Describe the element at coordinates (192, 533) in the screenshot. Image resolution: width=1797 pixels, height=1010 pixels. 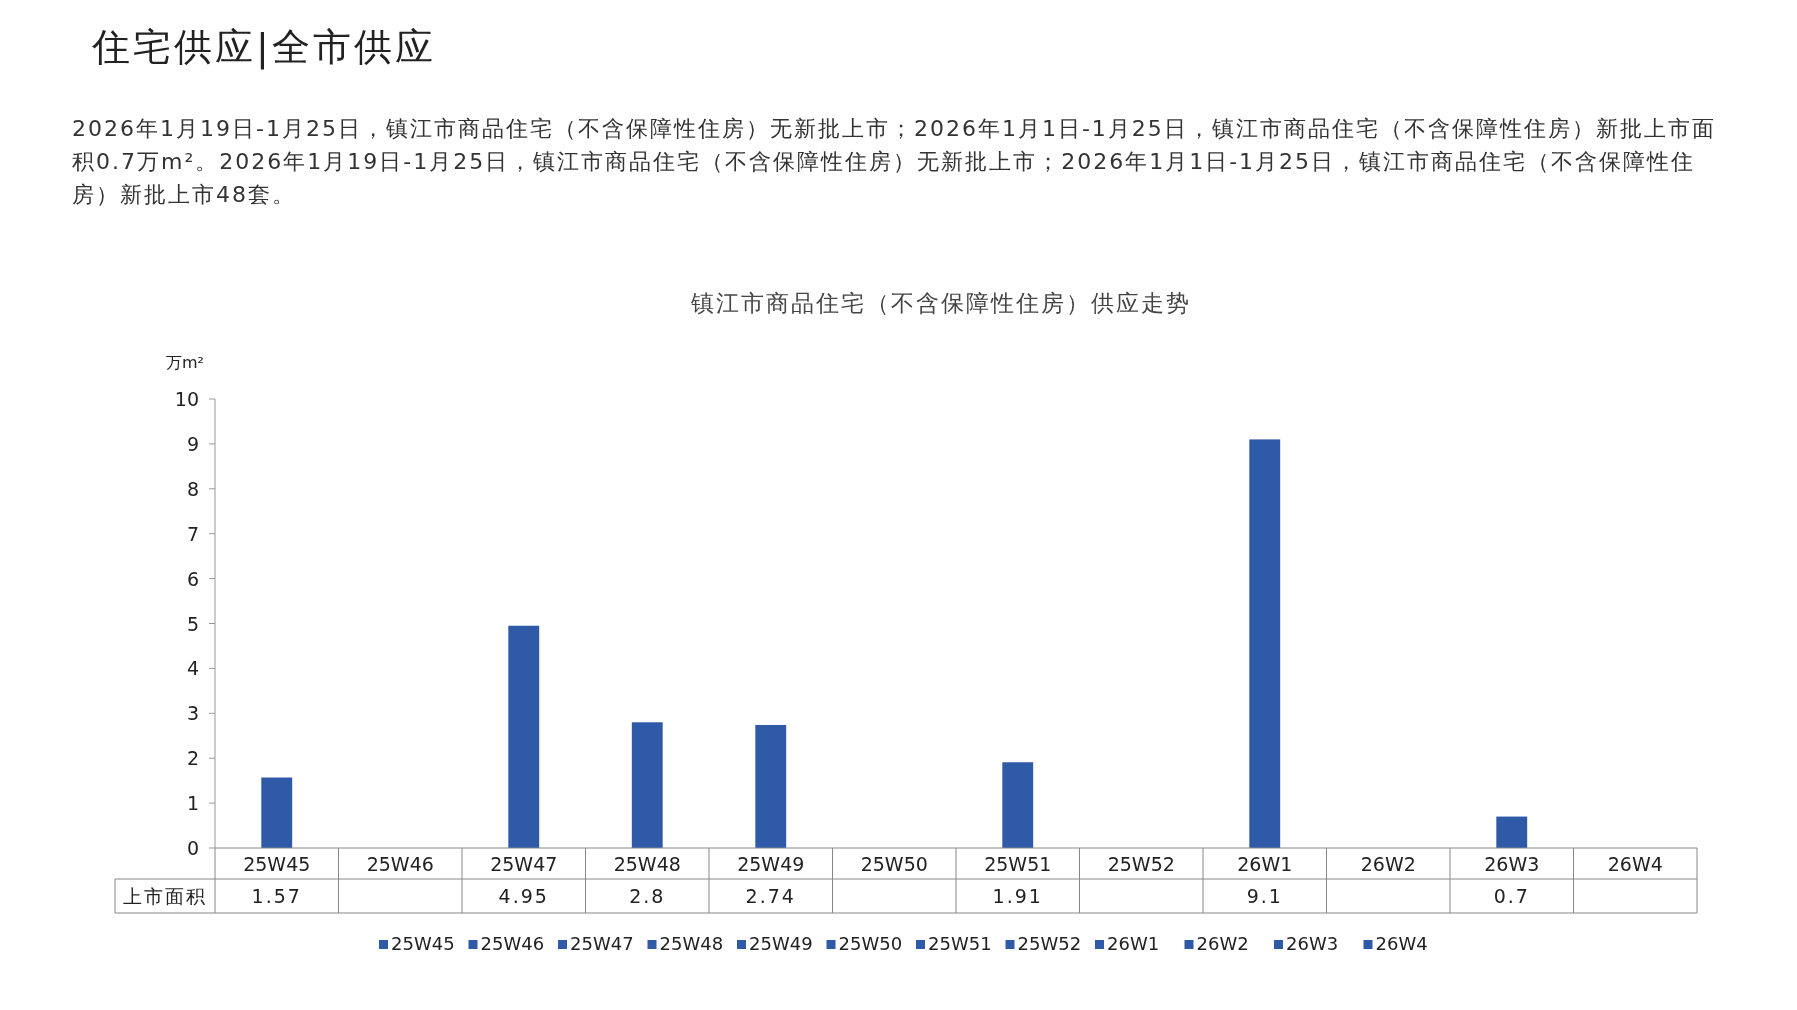
I see `y-tick-label: 7` at that location.